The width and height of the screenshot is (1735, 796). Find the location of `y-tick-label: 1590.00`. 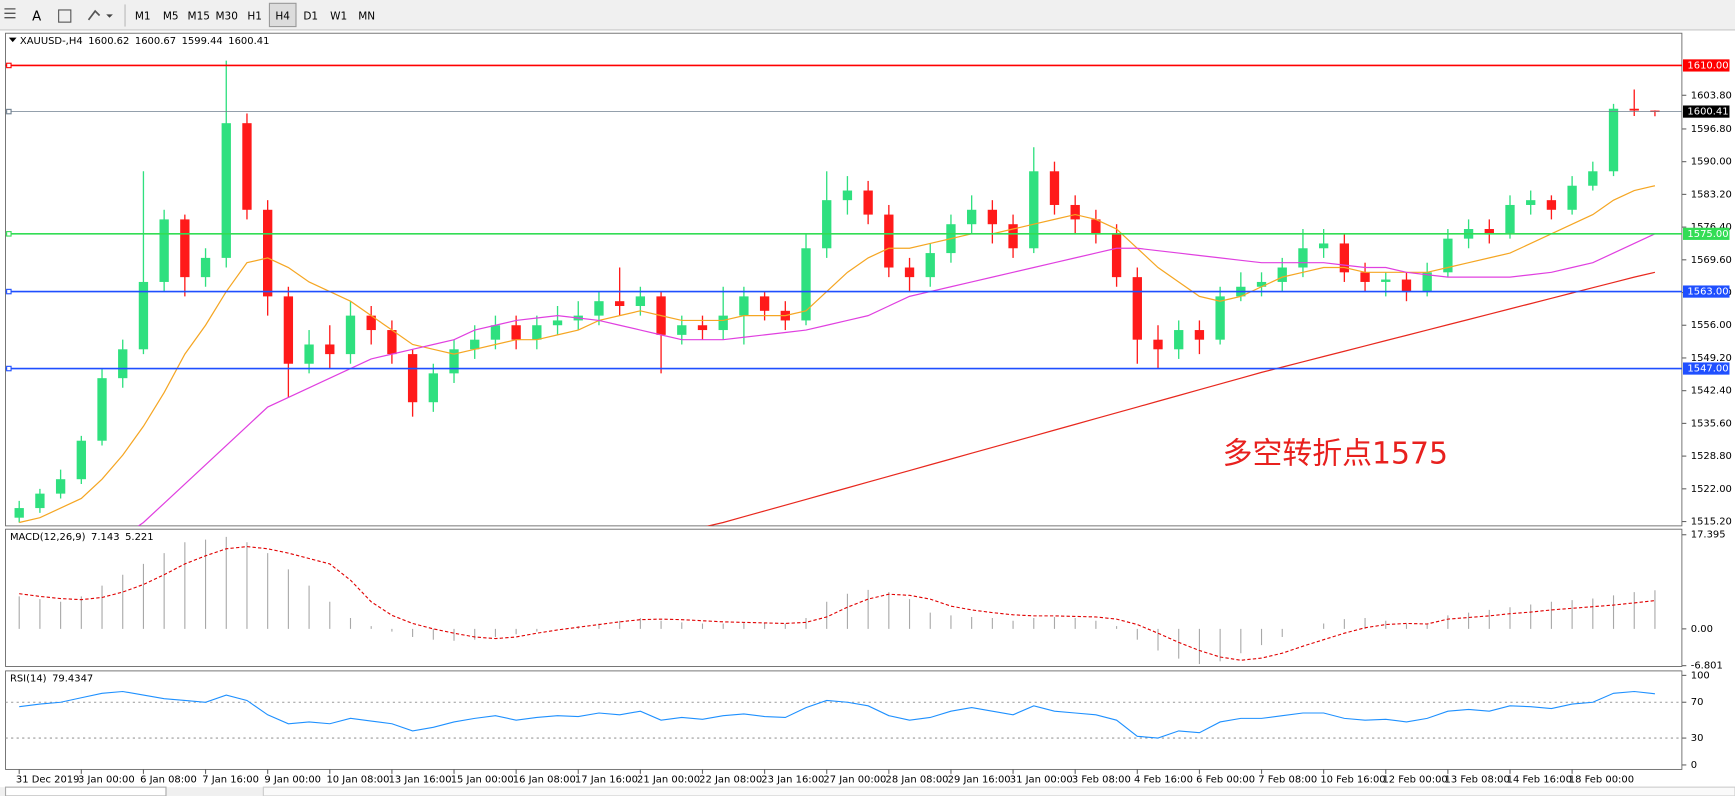

y-tick-label: 1590.00 is located at coordinates (1711, 162).